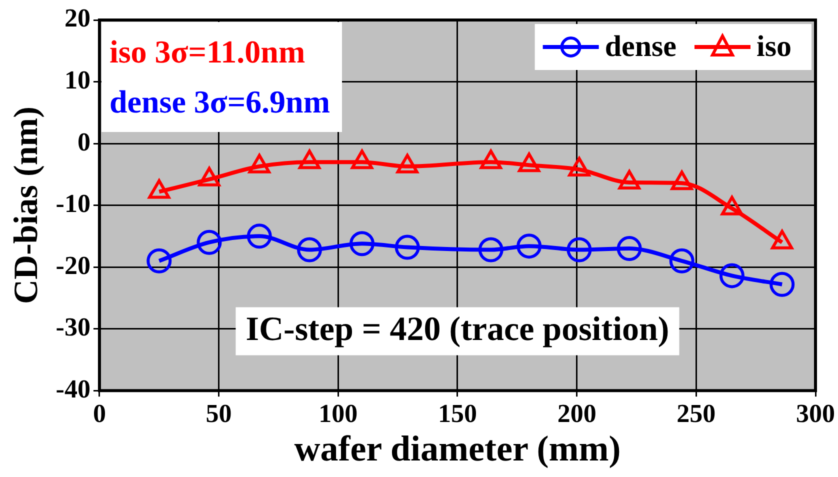 The width and height of the screenshot is (838, 477). What do you see at coordinates (73, 327) in the screenshot?
I see `y-tick-label: -30` at bounding box center [73, 327].